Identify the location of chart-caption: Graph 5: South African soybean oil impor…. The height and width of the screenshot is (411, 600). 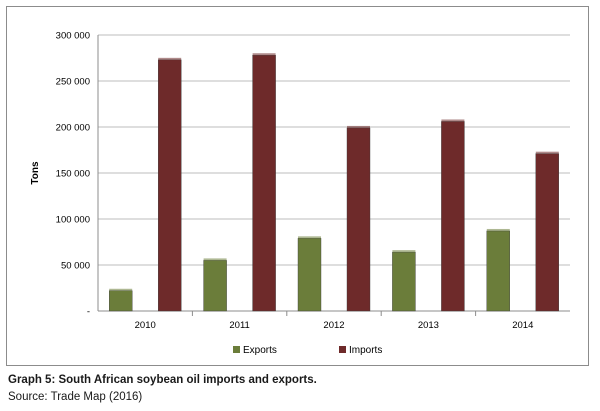
(162, 380).